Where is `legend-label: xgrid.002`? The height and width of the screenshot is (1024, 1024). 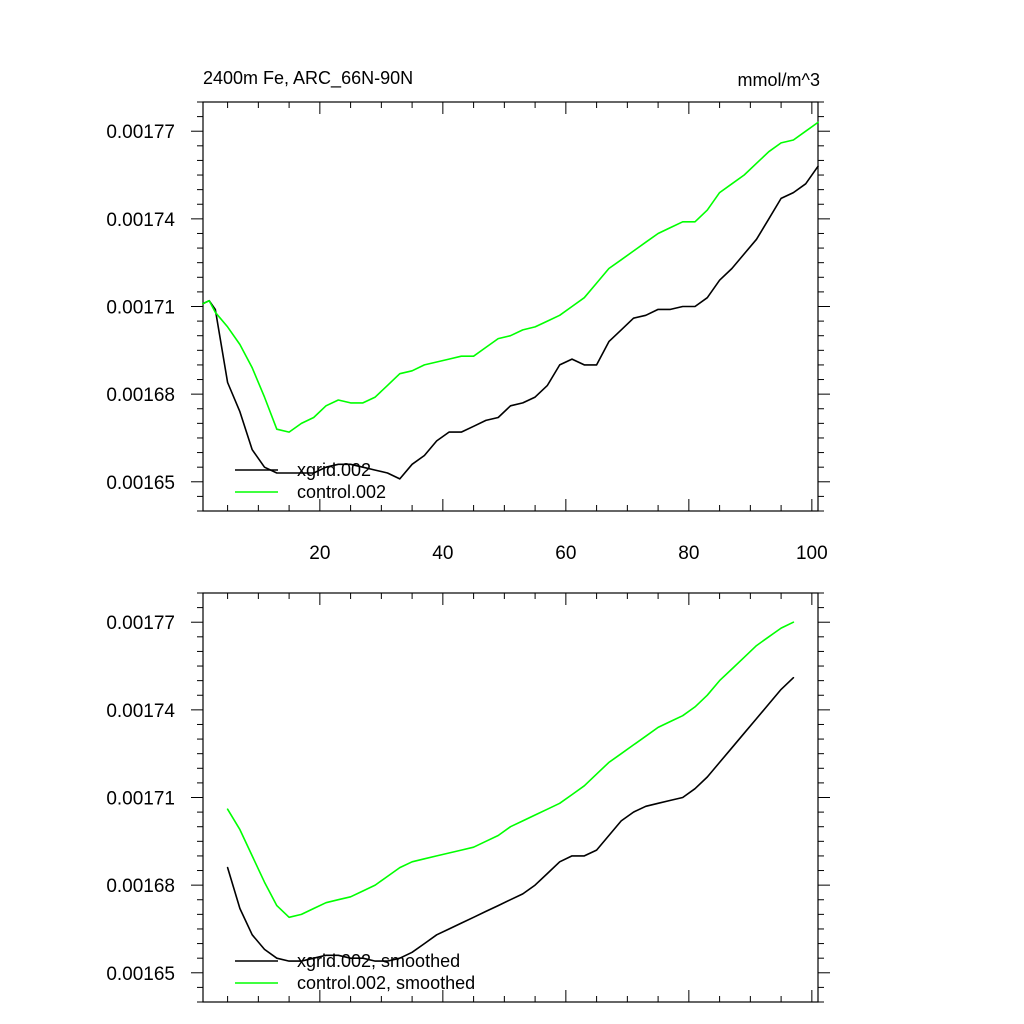 legend-label: xgrid.002 is located at coordinates (334, 470).